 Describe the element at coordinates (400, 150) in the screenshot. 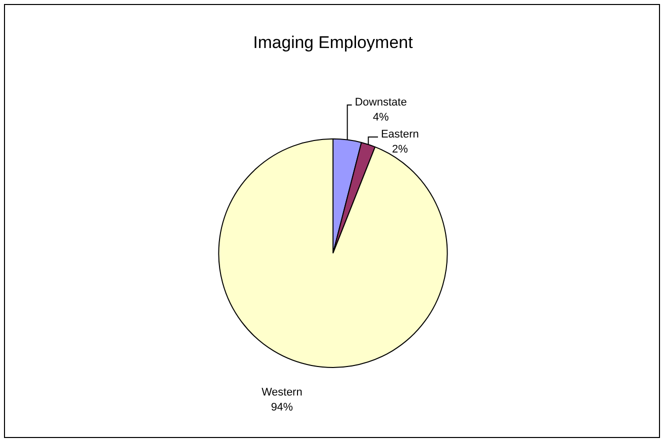

I see `data-label: 2%` at that location.